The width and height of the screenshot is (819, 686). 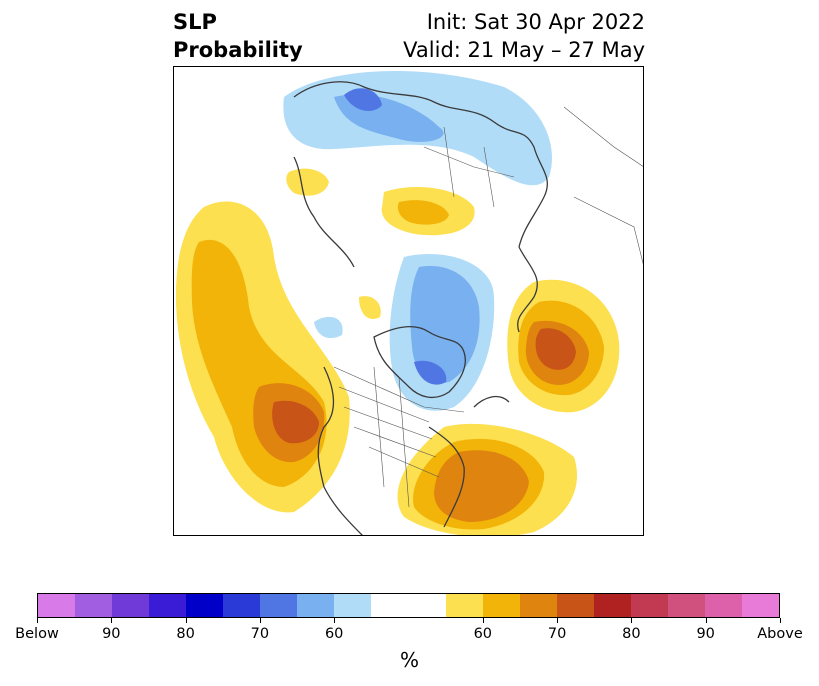 What do you see at coordinates (524, 50) in the screenshot?
I see `valid-range: Valid: 21 May – 27 May` at bounding box center [524, 50].